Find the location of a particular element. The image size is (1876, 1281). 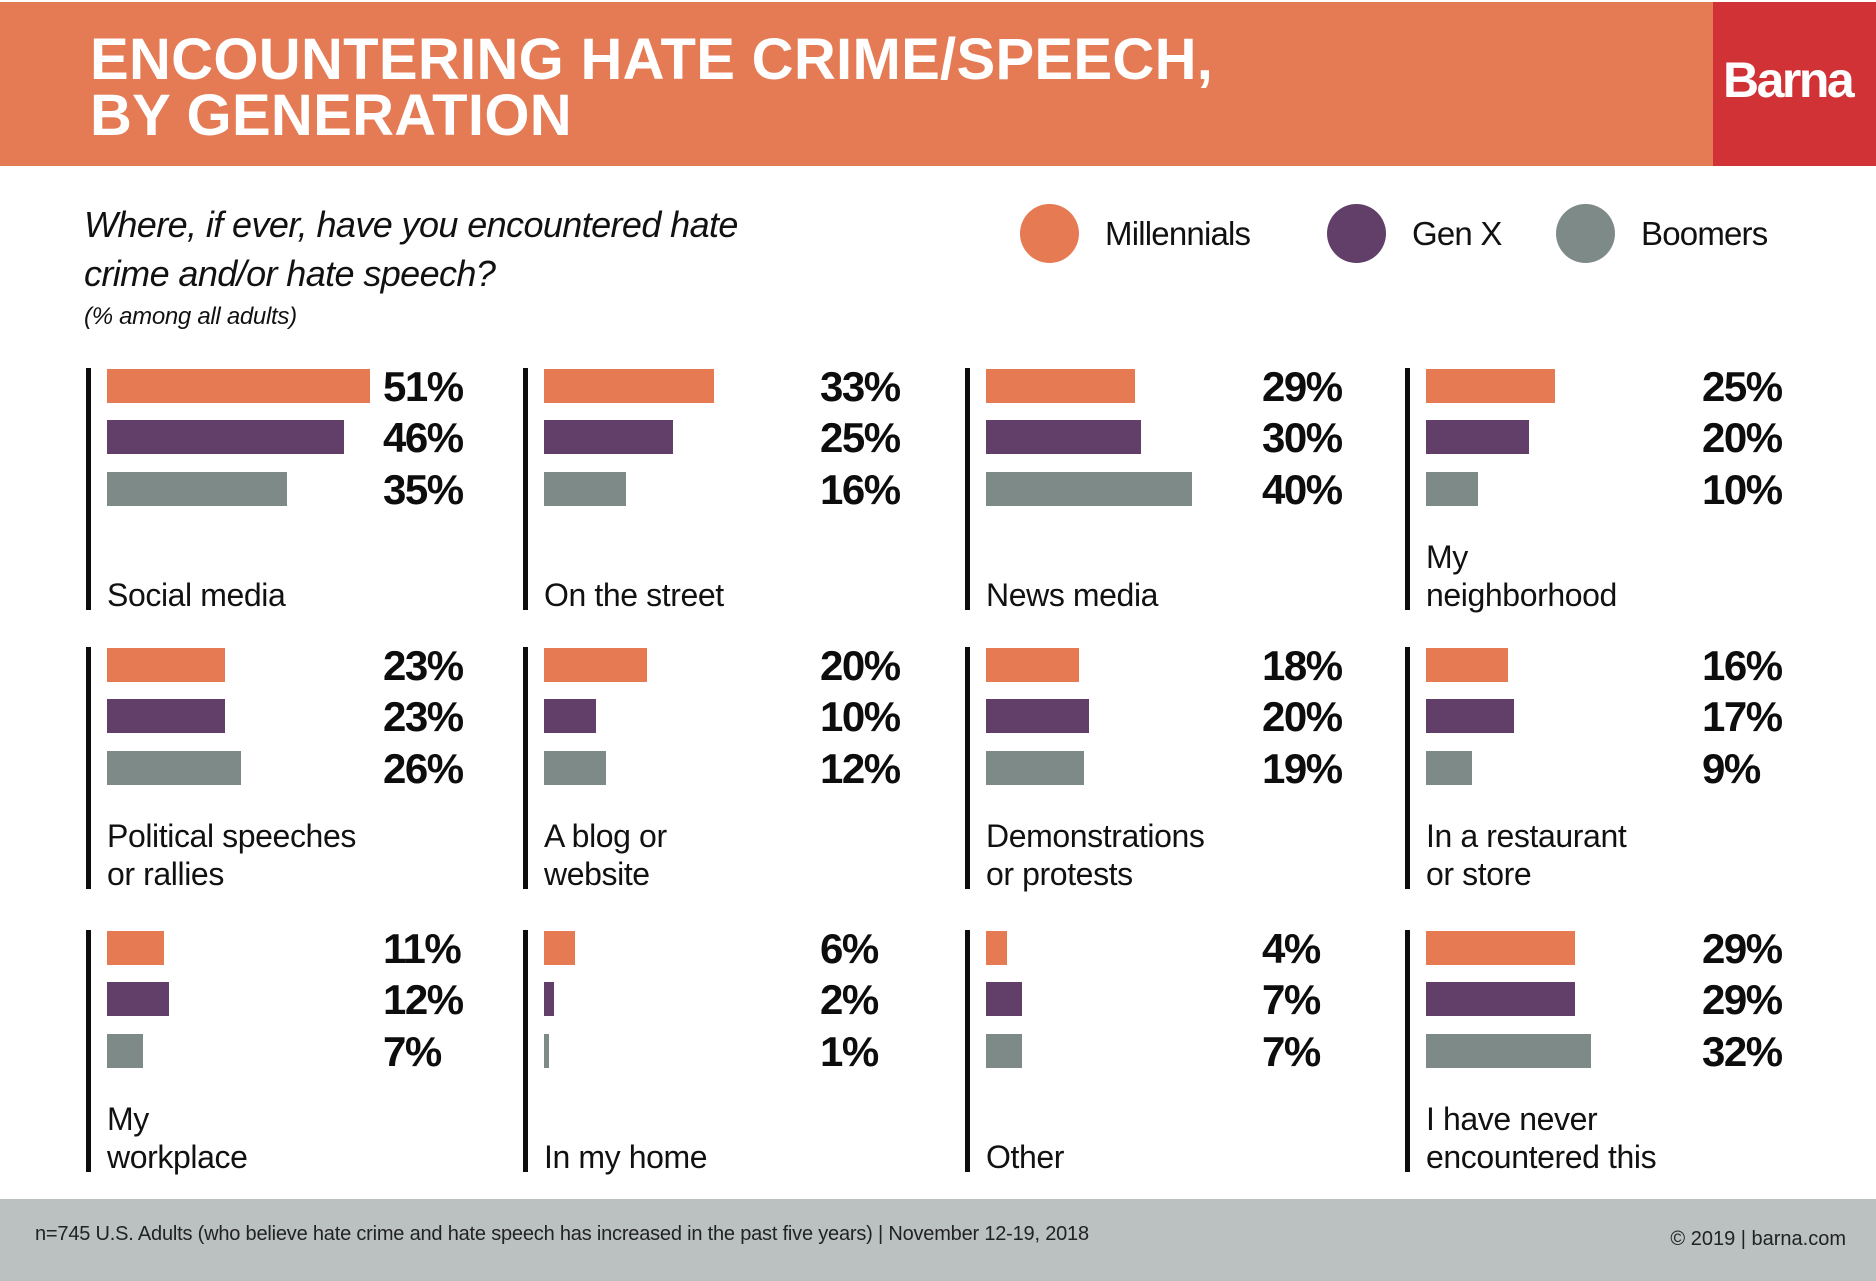

category-label: My workplace is located at coordinates (177, 1138).